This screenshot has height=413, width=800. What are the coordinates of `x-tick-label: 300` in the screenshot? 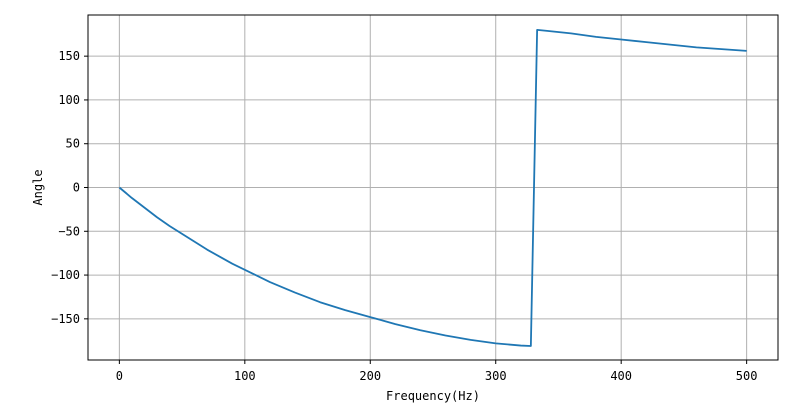 It's located at (496, 376).